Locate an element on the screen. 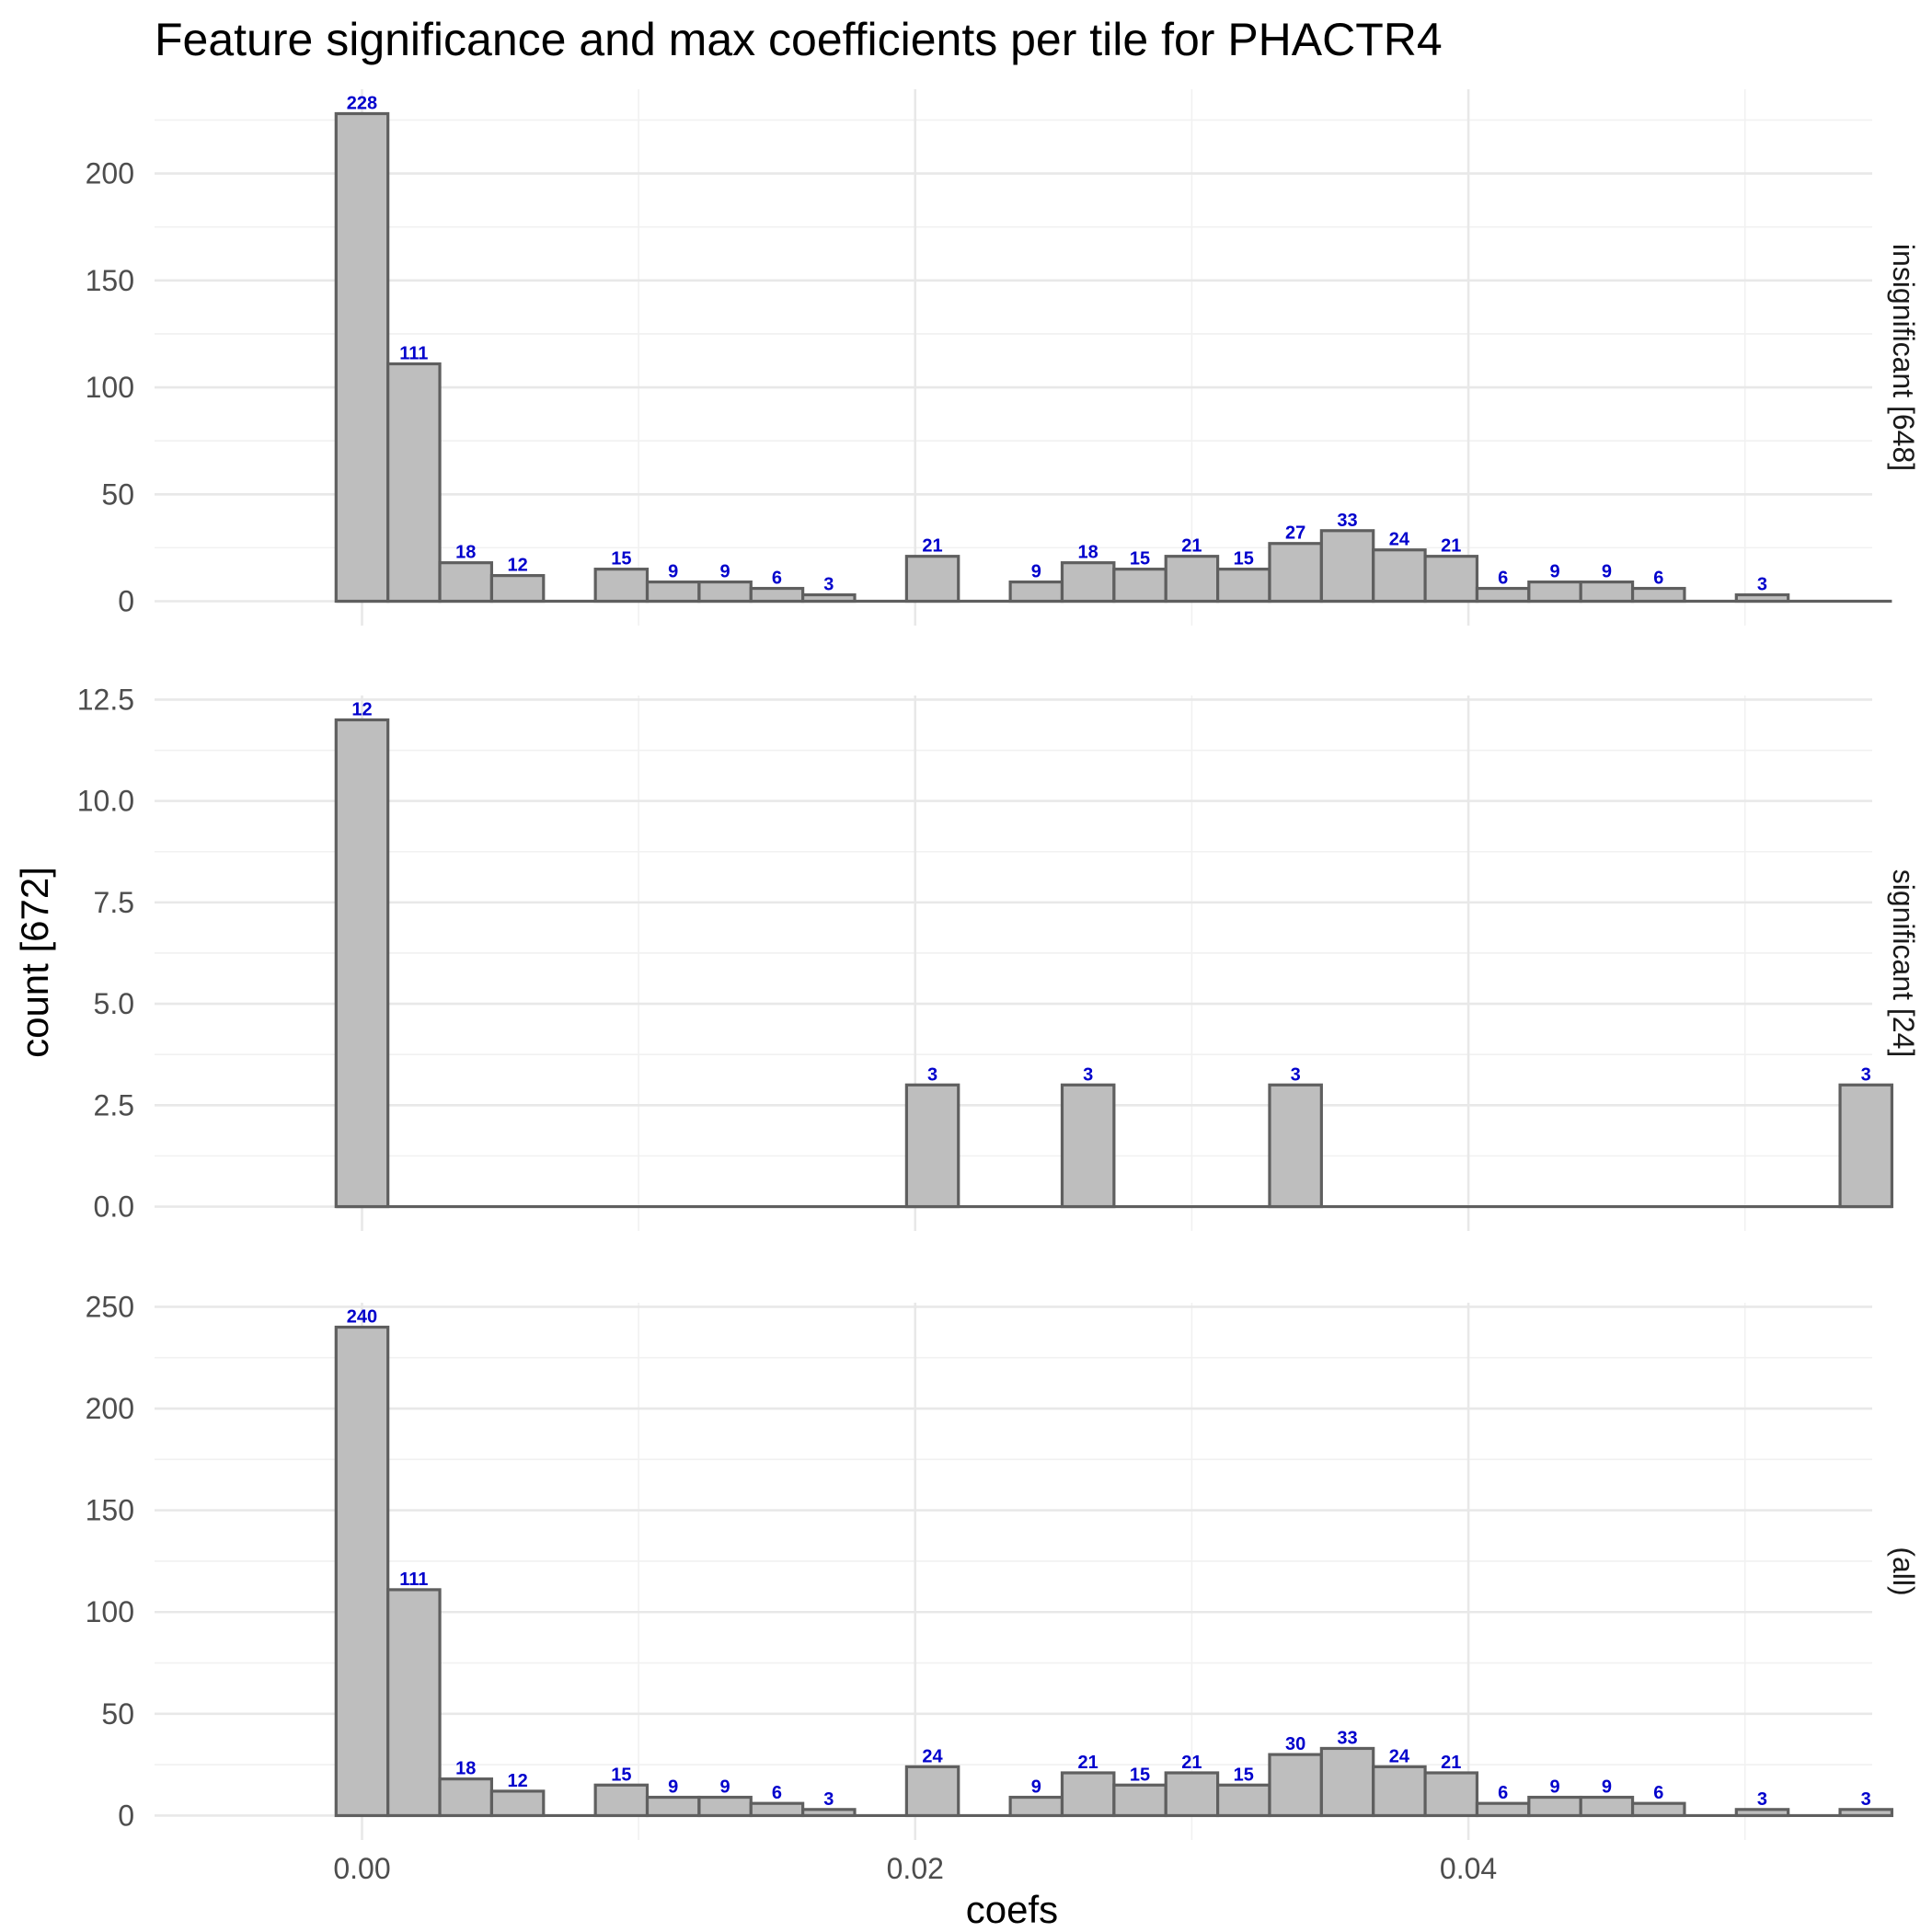 This screenshot has width=1932, height=1932. bar-count-label: 33 is located at coordinates (1347, 1738).